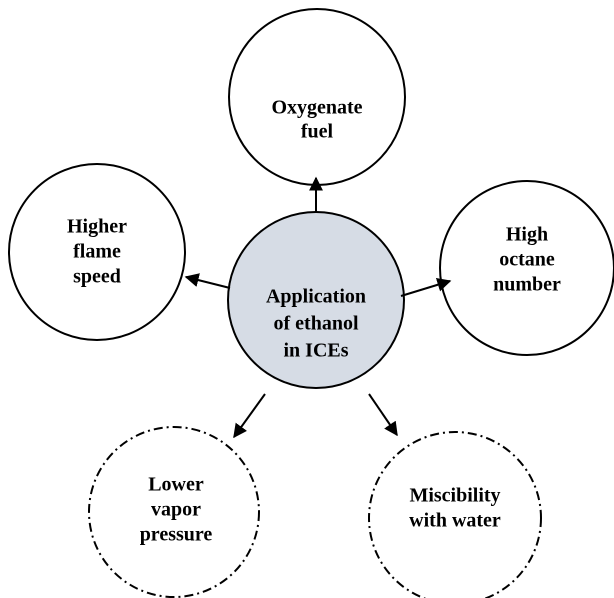  I want to click on node-label: pressure, so click(176, 535).